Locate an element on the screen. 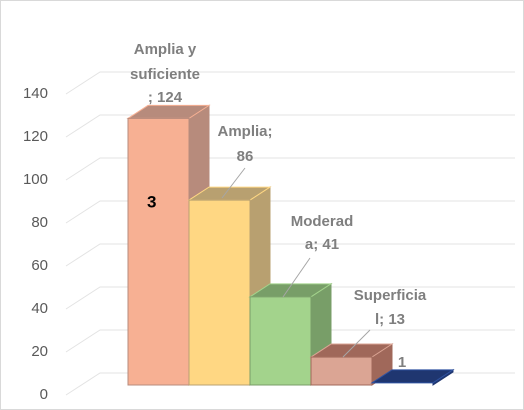 The height and width of the screenshot is (410, 524). value-label: Amplia; is located at coordinates (244, 131).